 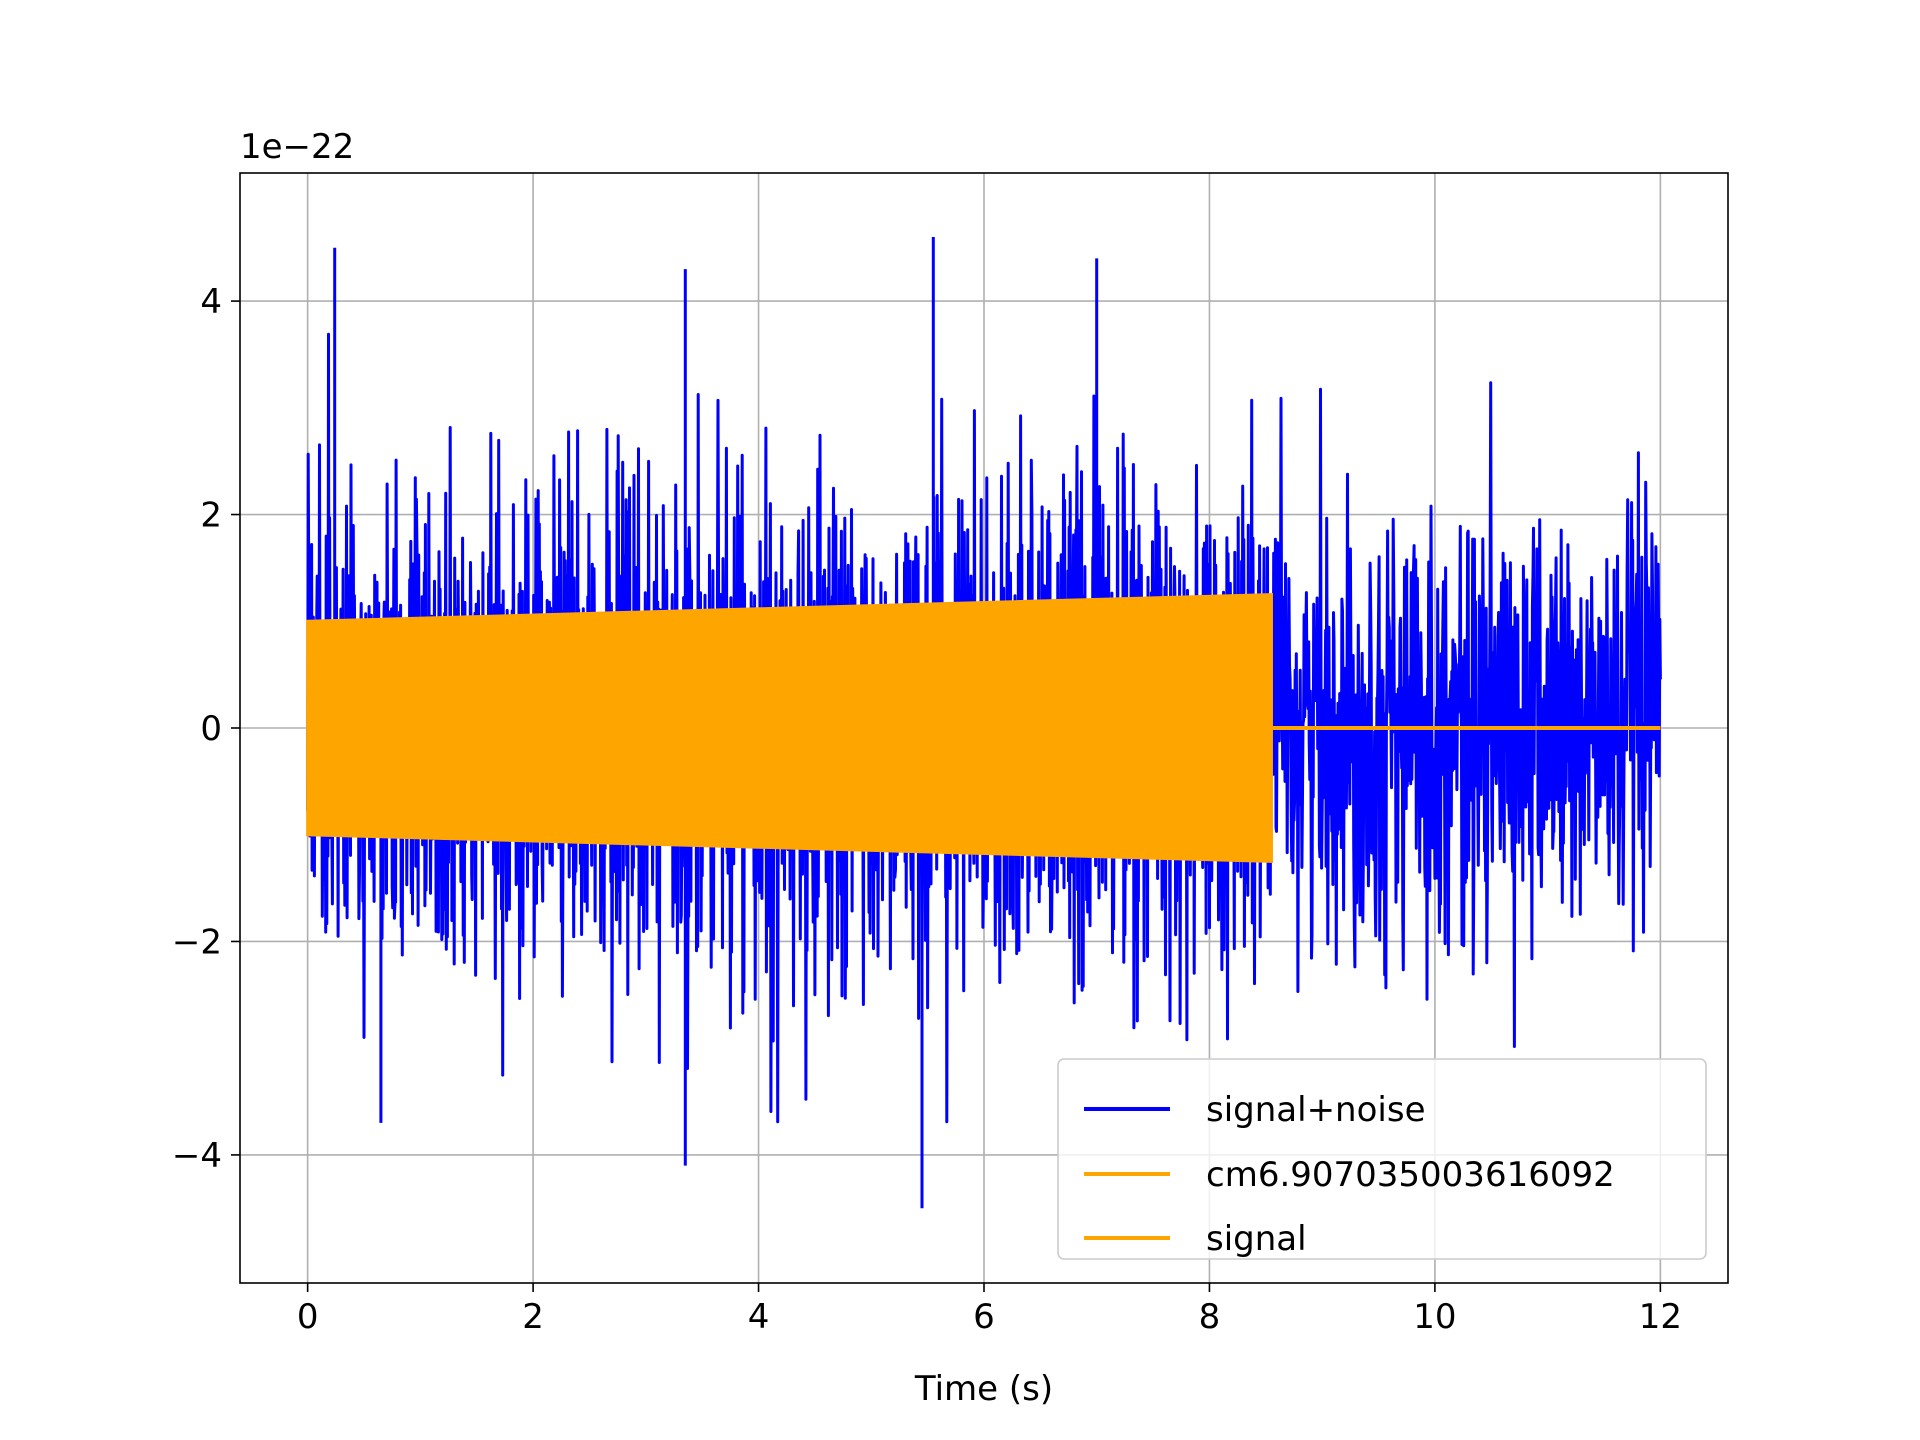 I want to click on x-tick-label: 8, so click(x=1210, y=1317).